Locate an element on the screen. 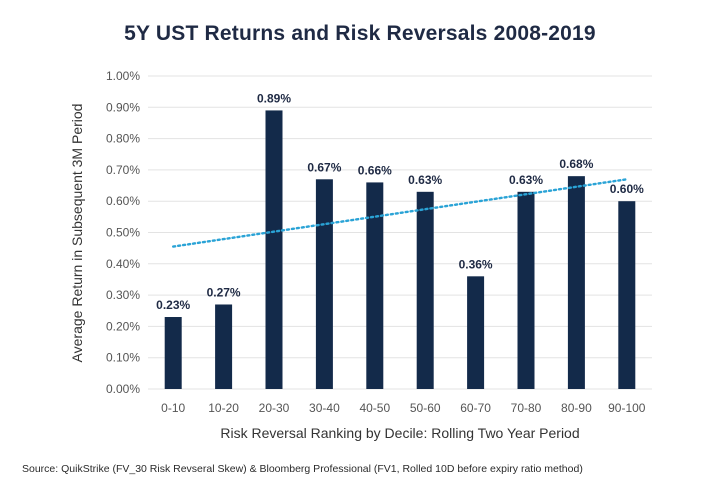  data-label: 0.36% is located at coordinates (476, 264).